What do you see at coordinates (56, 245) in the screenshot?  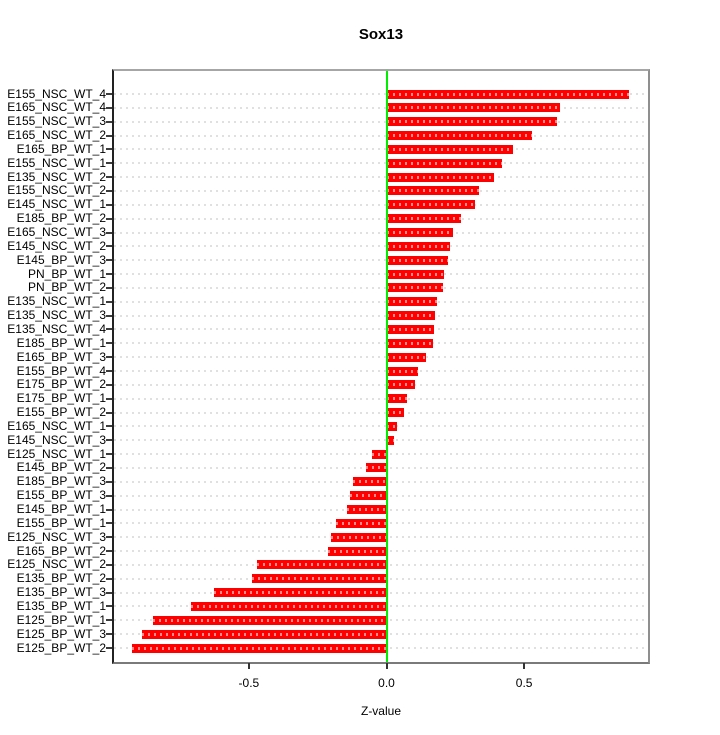 I see `y-tick-label: E145_NSC_WT_2` at bounding box center [56, 245].